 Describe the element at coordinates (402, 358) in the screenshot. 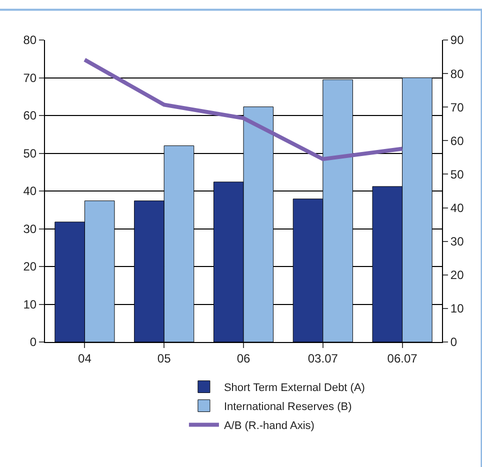

I see `x-tick-label: 06.07` at that location.